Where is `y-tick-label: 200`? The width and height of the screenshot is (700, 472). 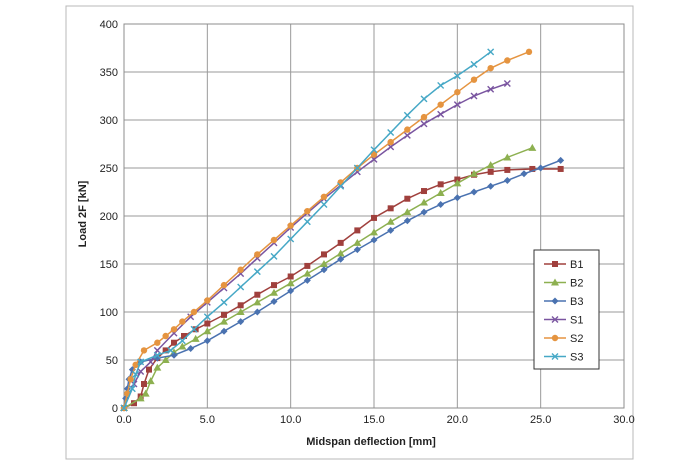
y-tick-label: 200 is located at coordinates (109, 217).